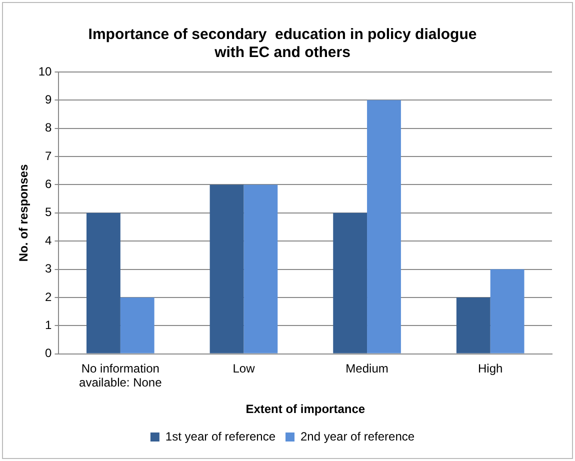 The image size is (575, 461). Describe the element at coordinates (48, 240) in the screenshot. I see `y-tick-label: 4` at that location.